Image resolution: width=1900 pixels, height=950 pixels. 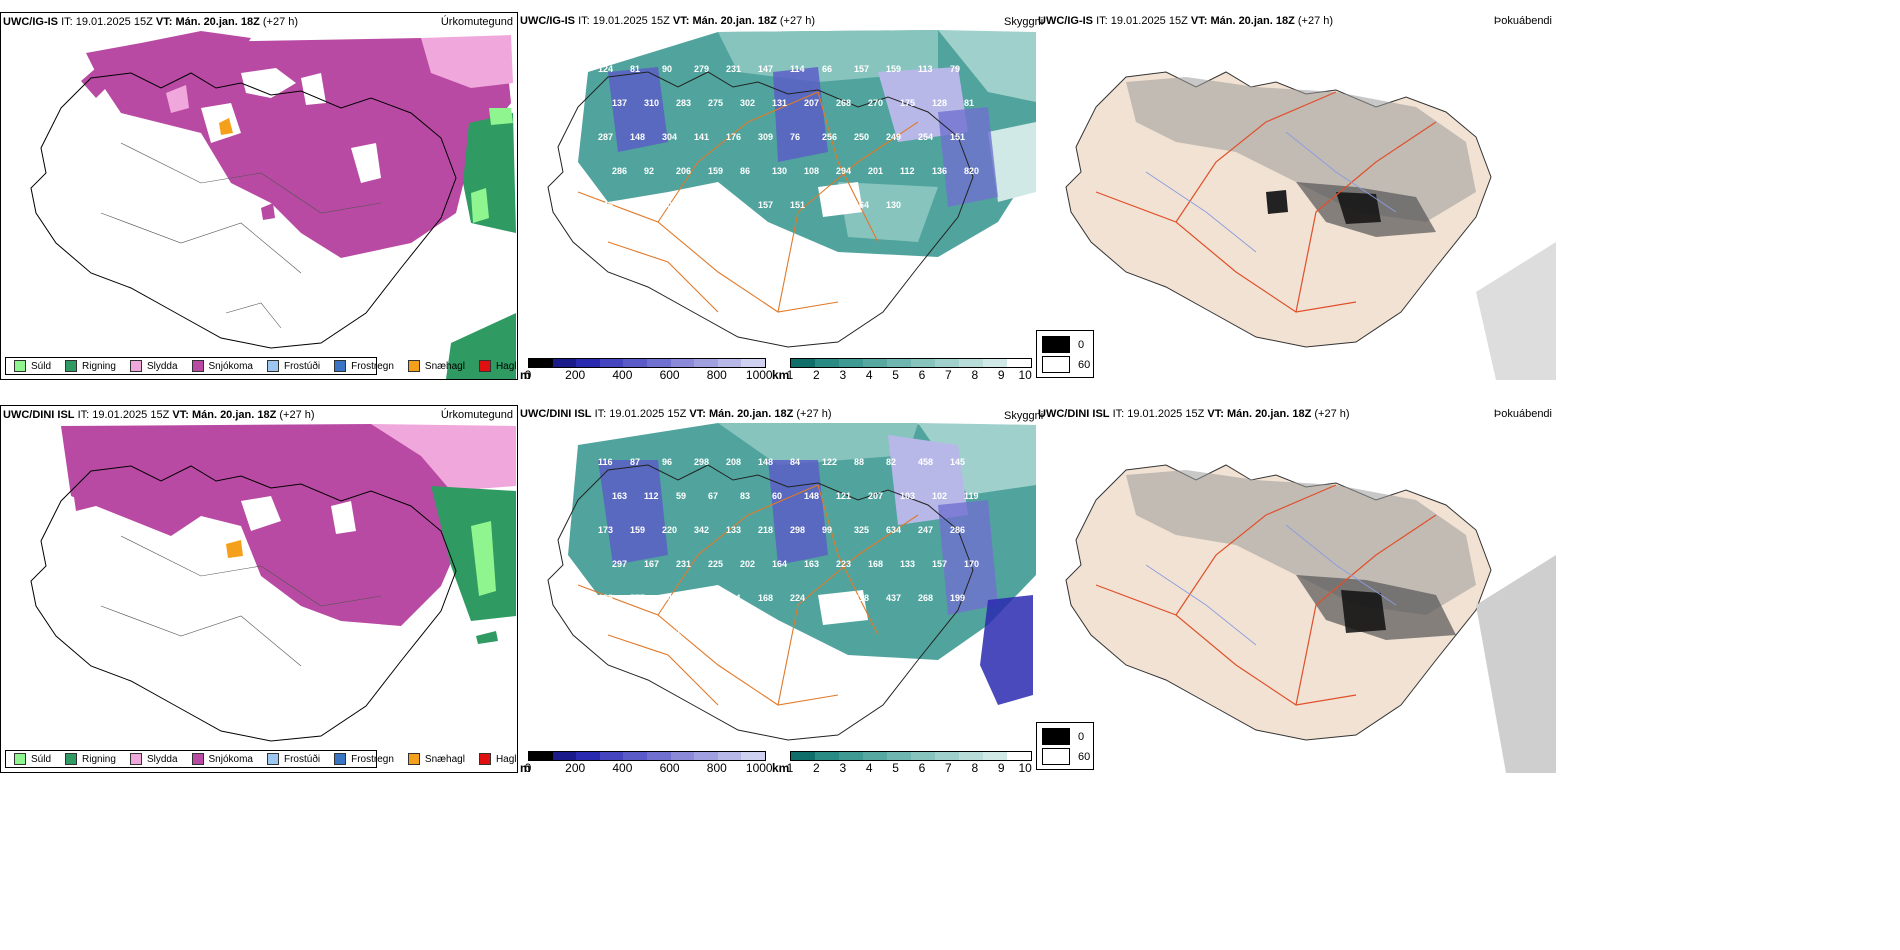 What do you see at coordinates (827, 69) in the screenshot?
I see `ceiling-value-label: 66` at bounding box center [827, 69].